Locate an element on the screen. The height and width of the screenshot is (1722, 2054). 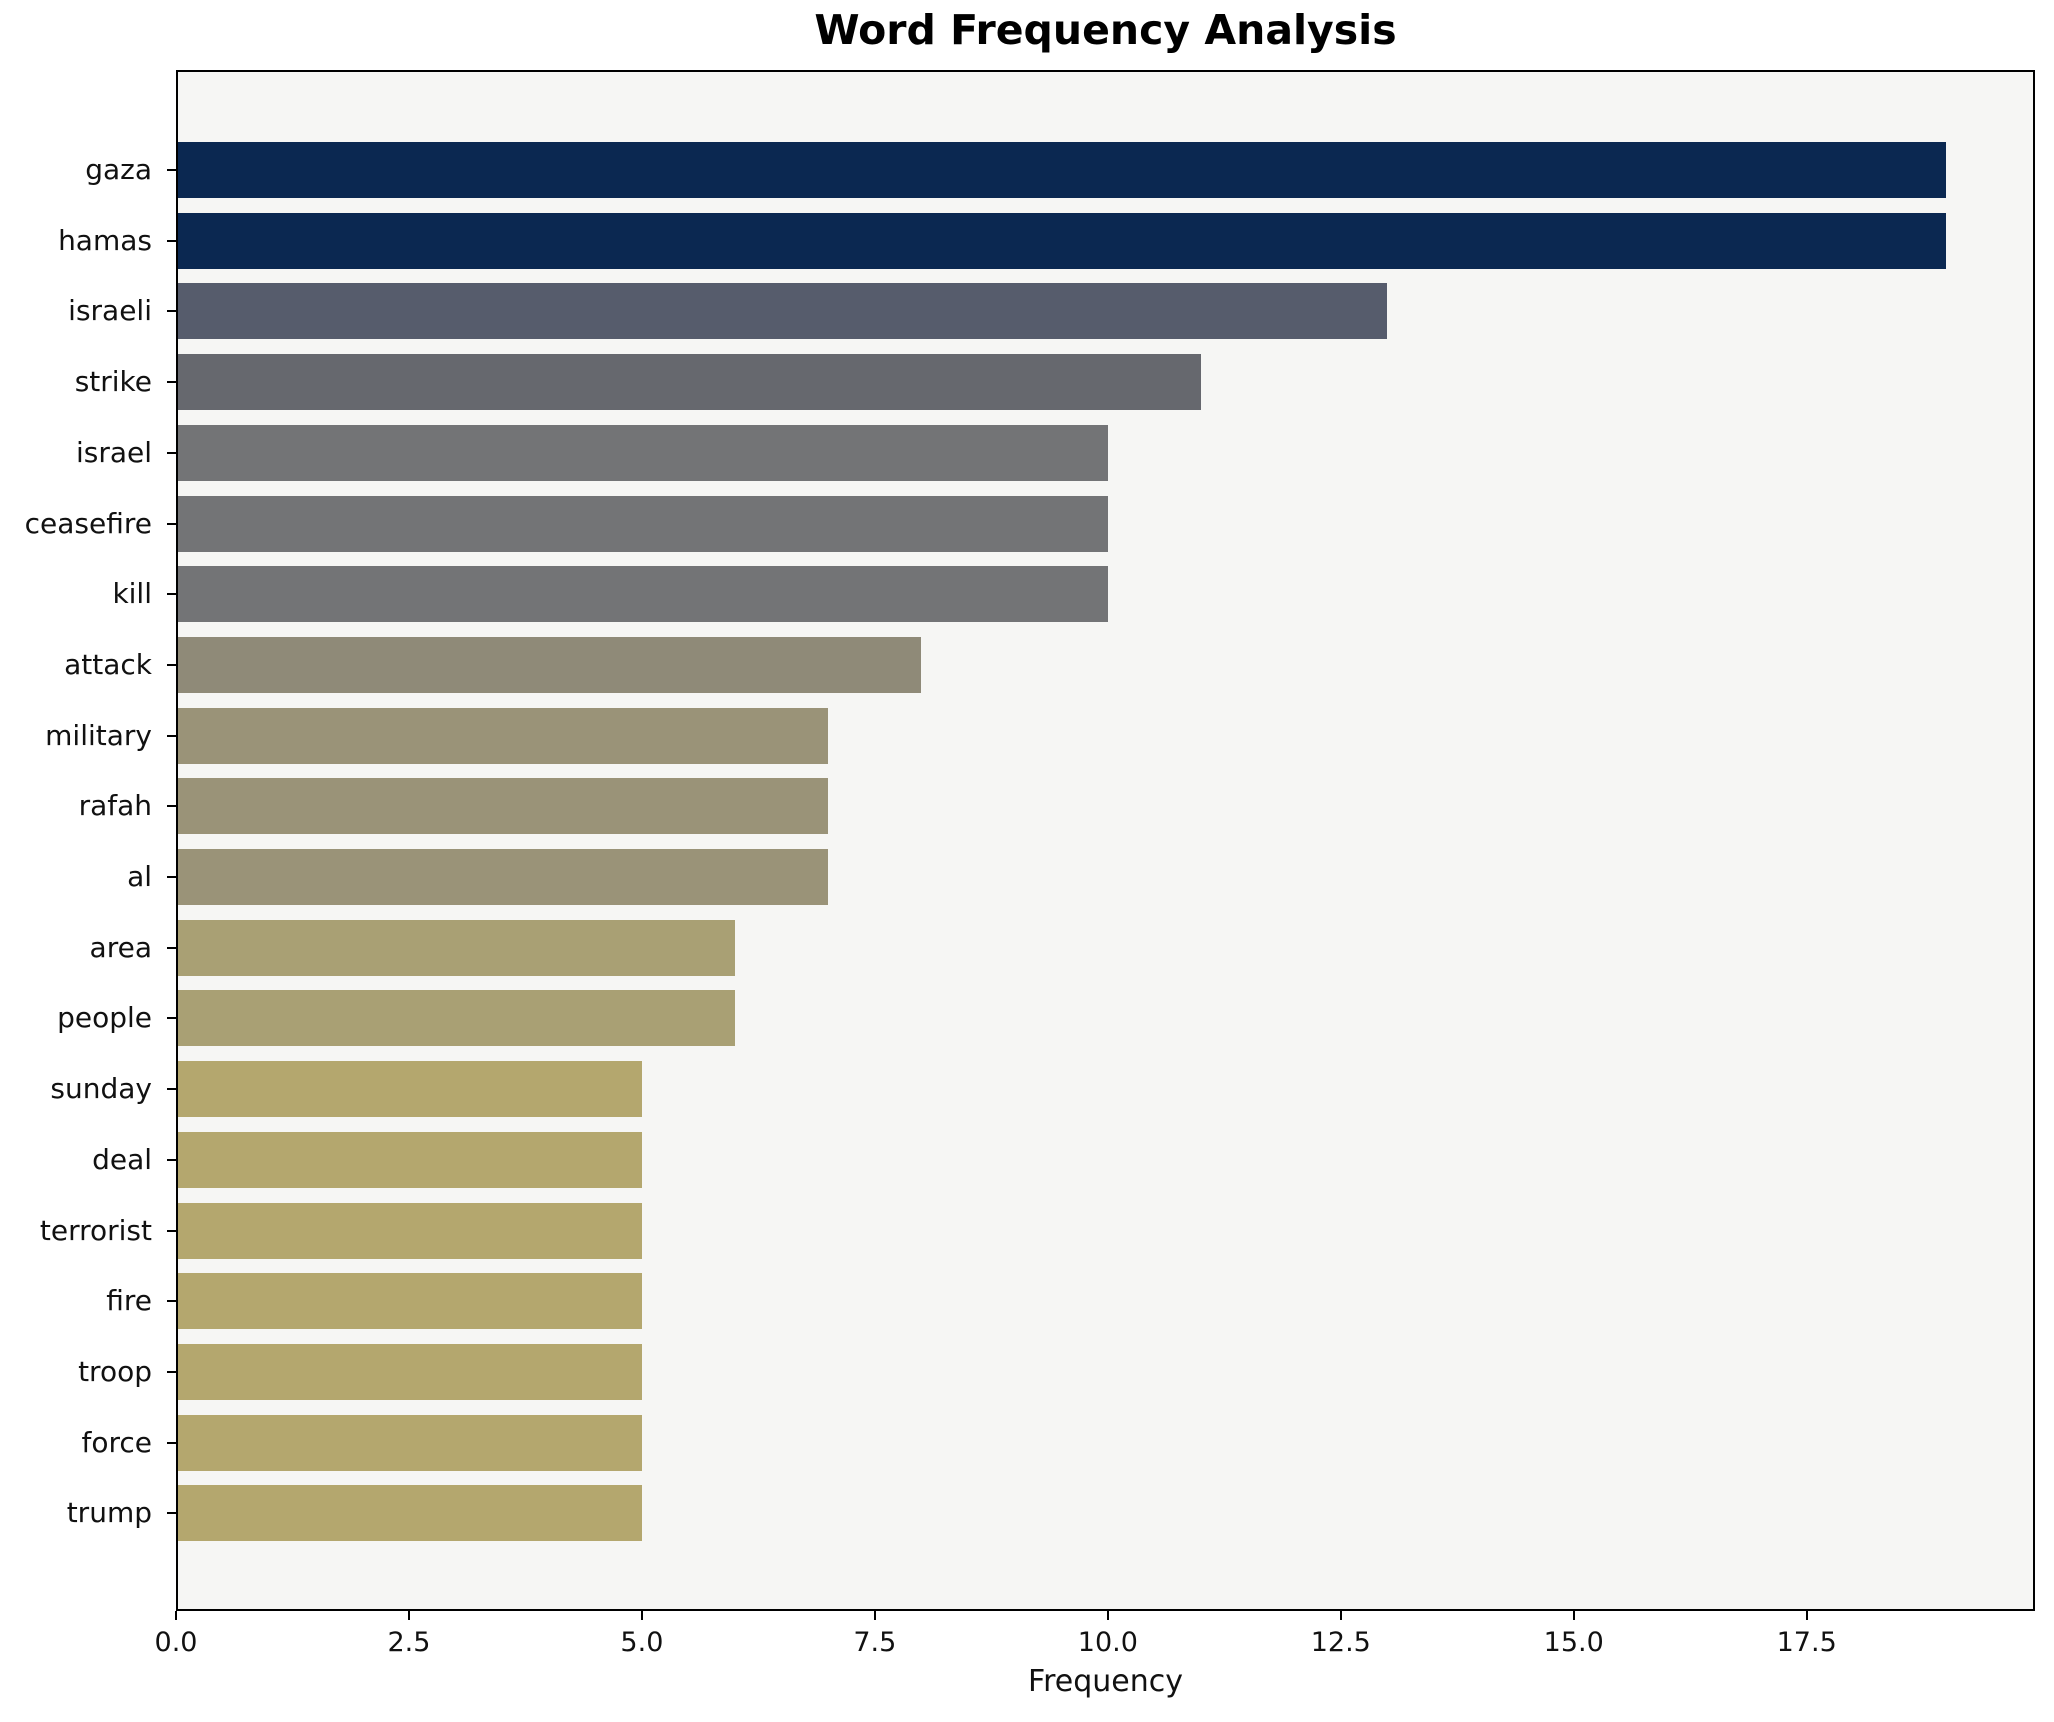
x-tick-mark-5.0 is located at coordinates (641, 1615).